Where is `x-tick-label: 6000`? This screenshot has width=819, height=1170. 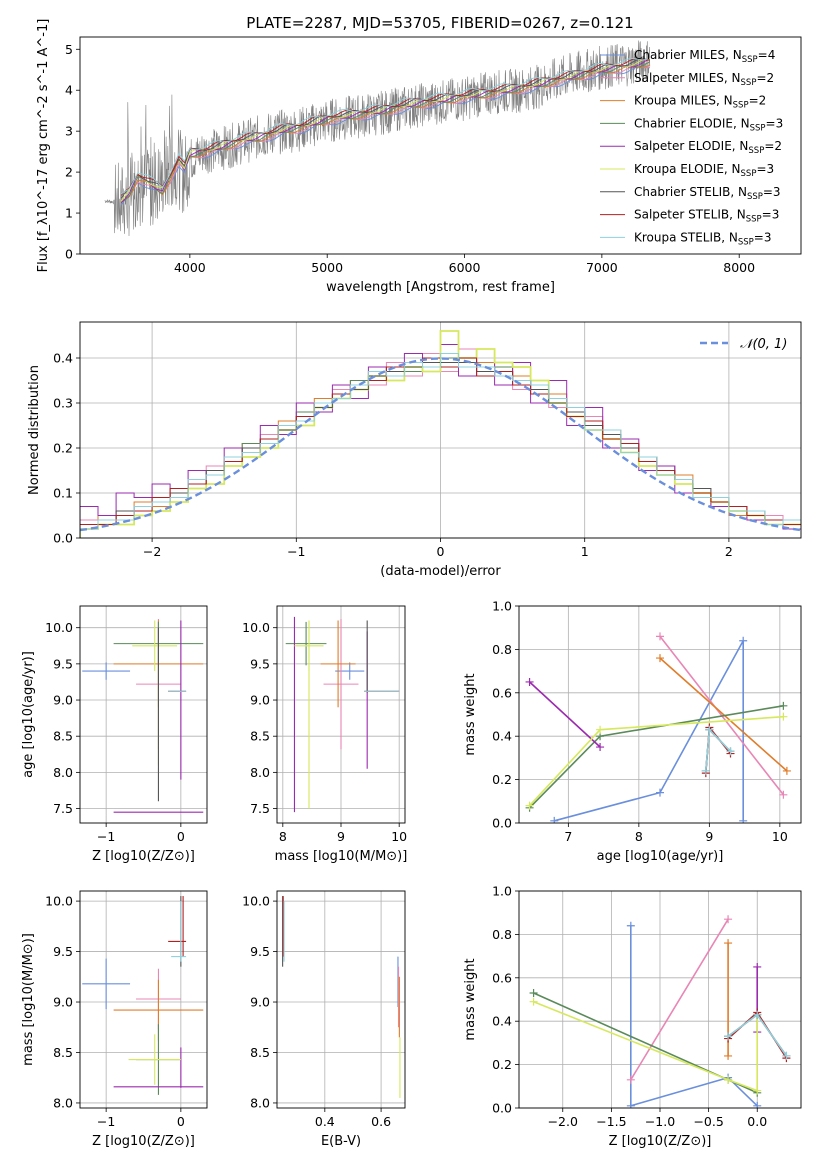
x-tick-label: 6000 is located at coordinates (465, 267).